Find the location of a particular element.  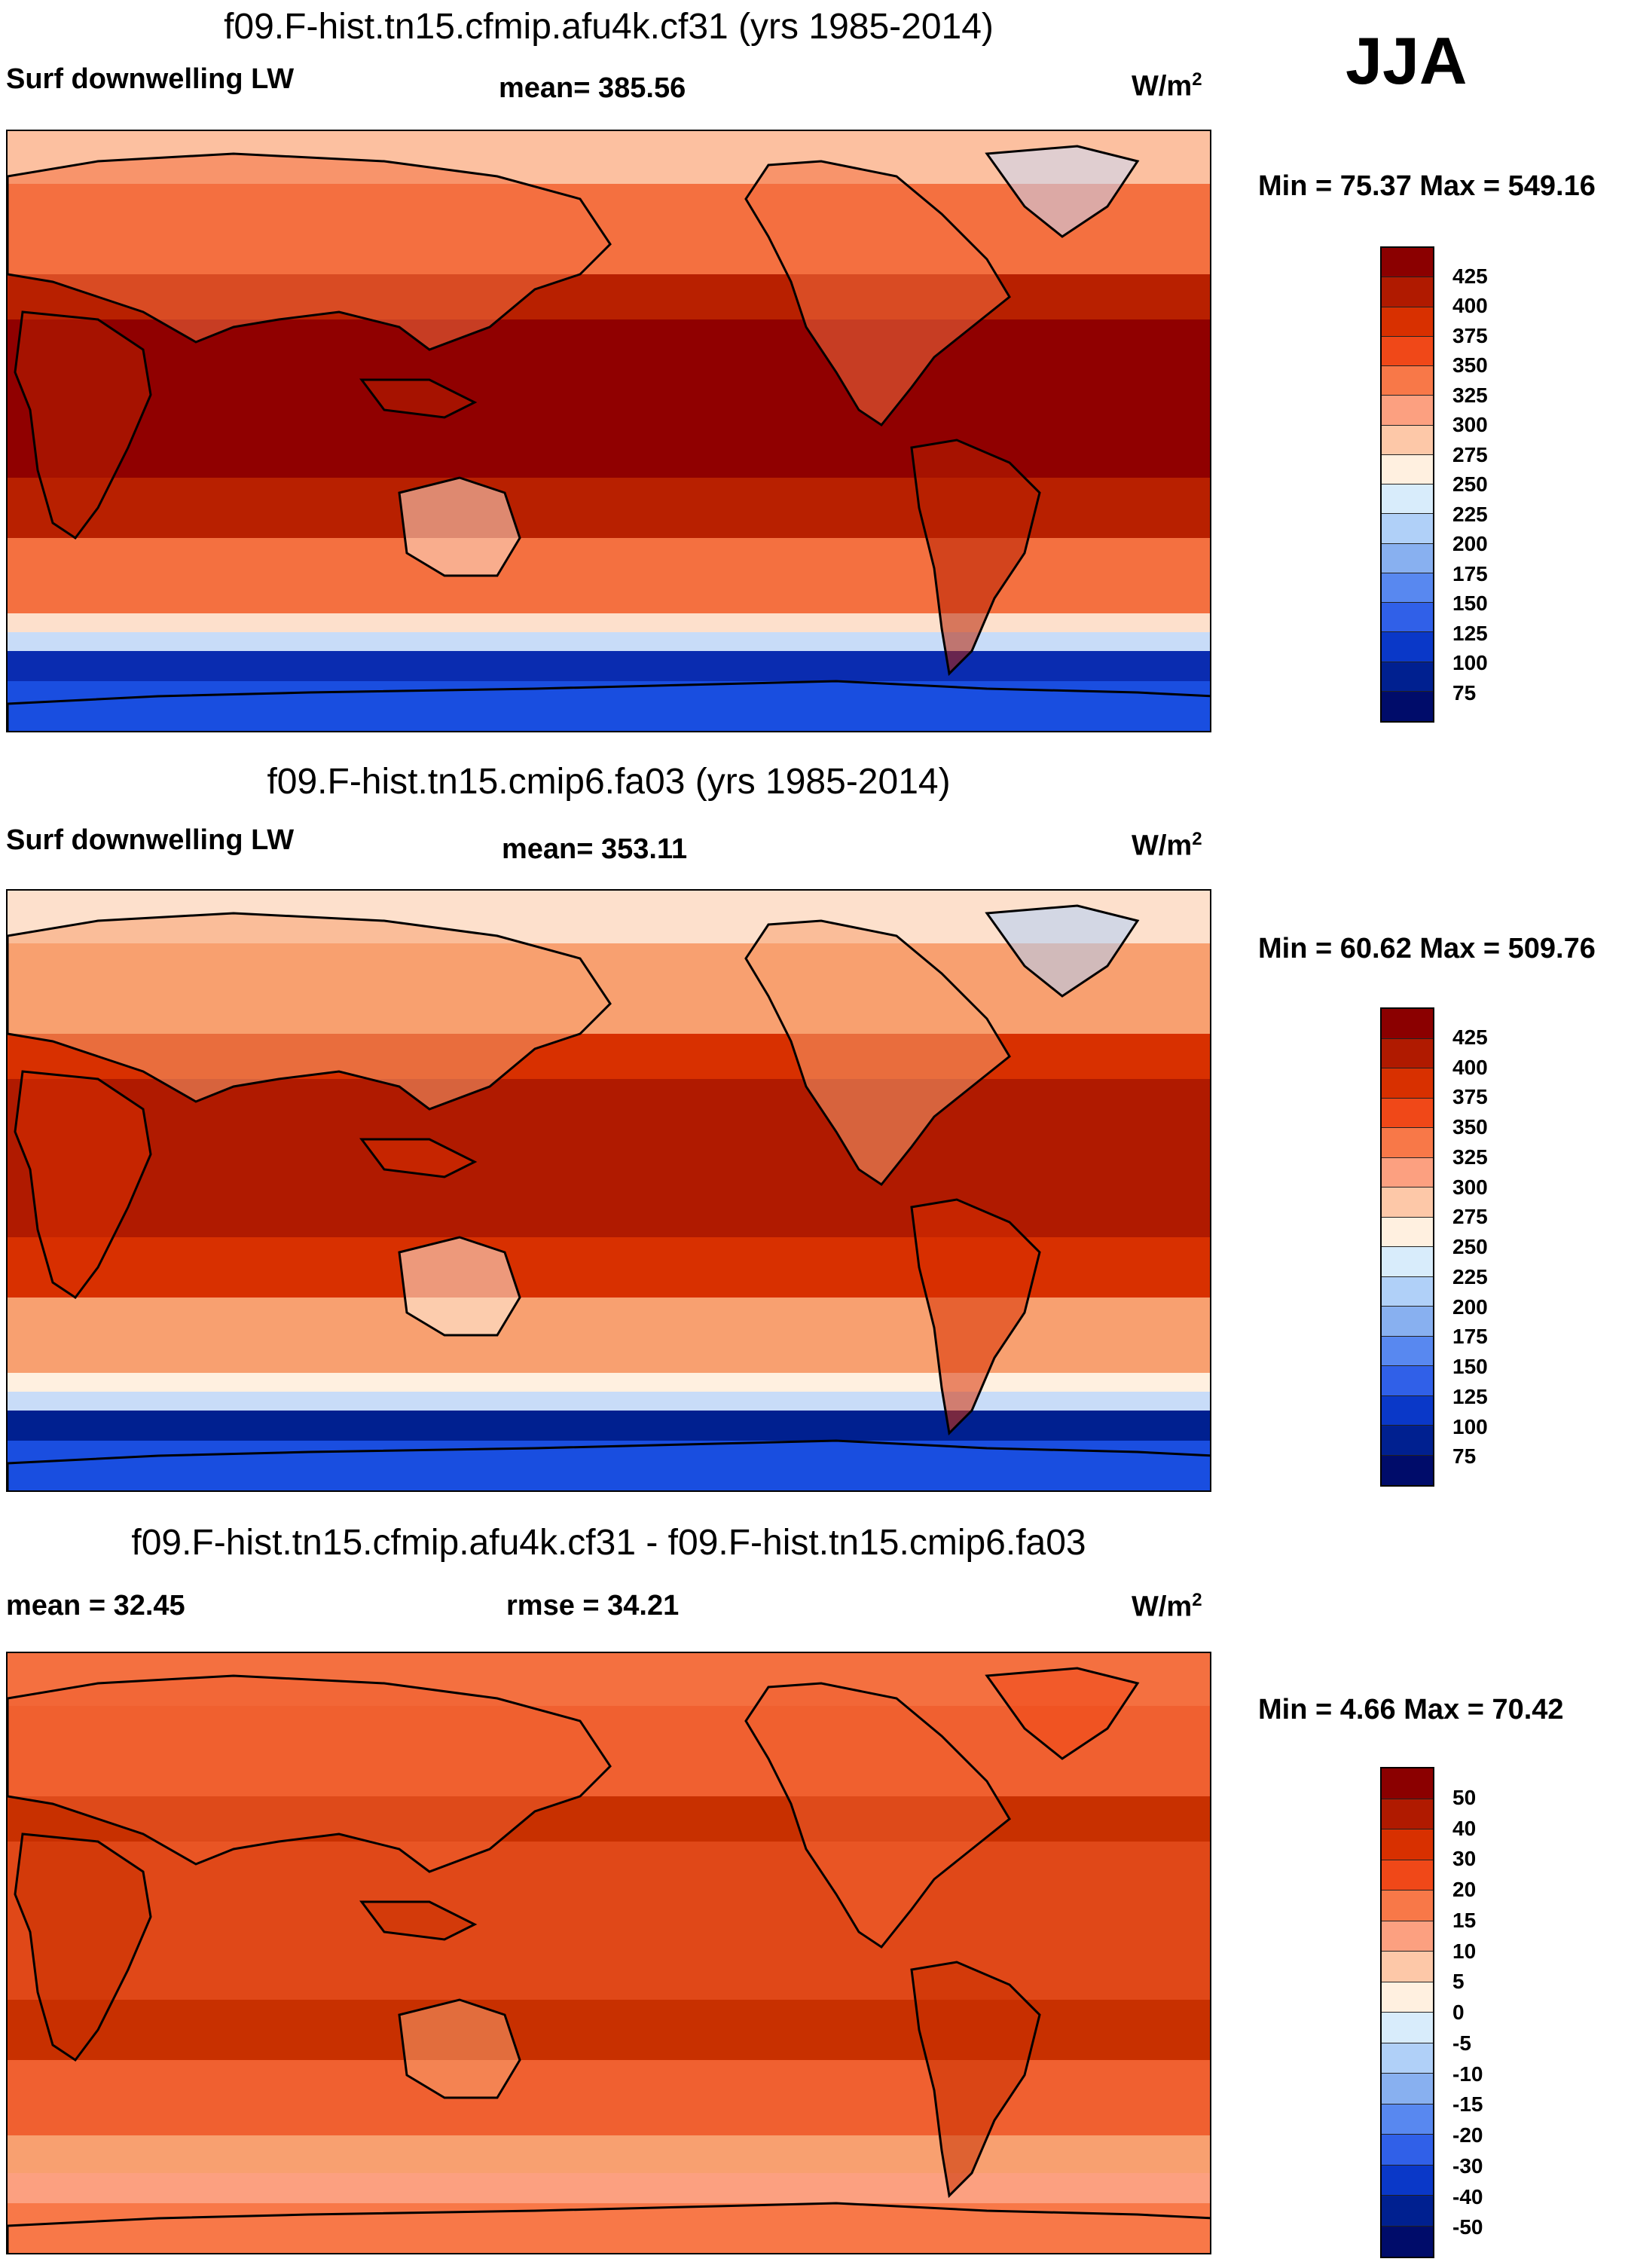

colorbar-tick-label: 125 is located at coordinates (1470, 633).